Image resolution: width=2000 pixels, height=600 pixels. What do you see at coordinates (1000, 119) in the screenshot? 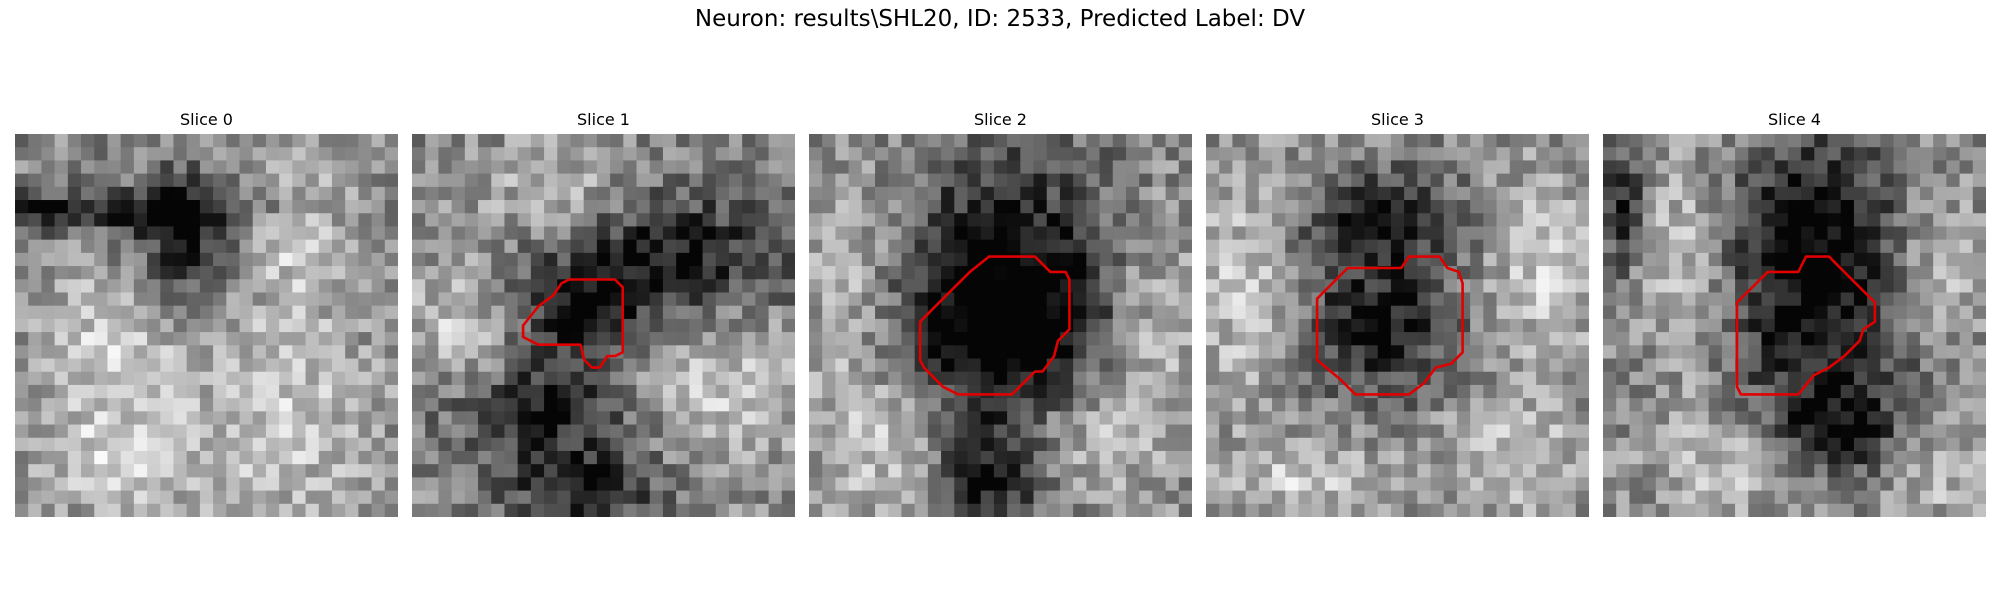
I see `slice-title-2: Slice 2` at bounding box center [1000, 119].